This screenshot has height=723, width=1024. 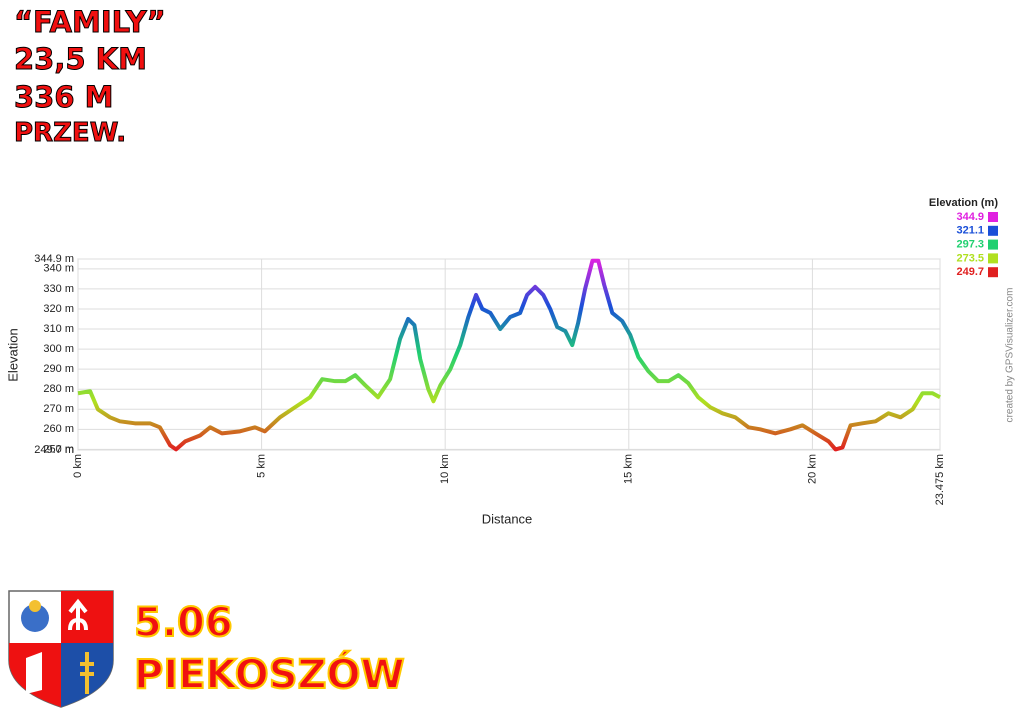 I want to click on header-line: PRZEW., so click(x=70, y=133).